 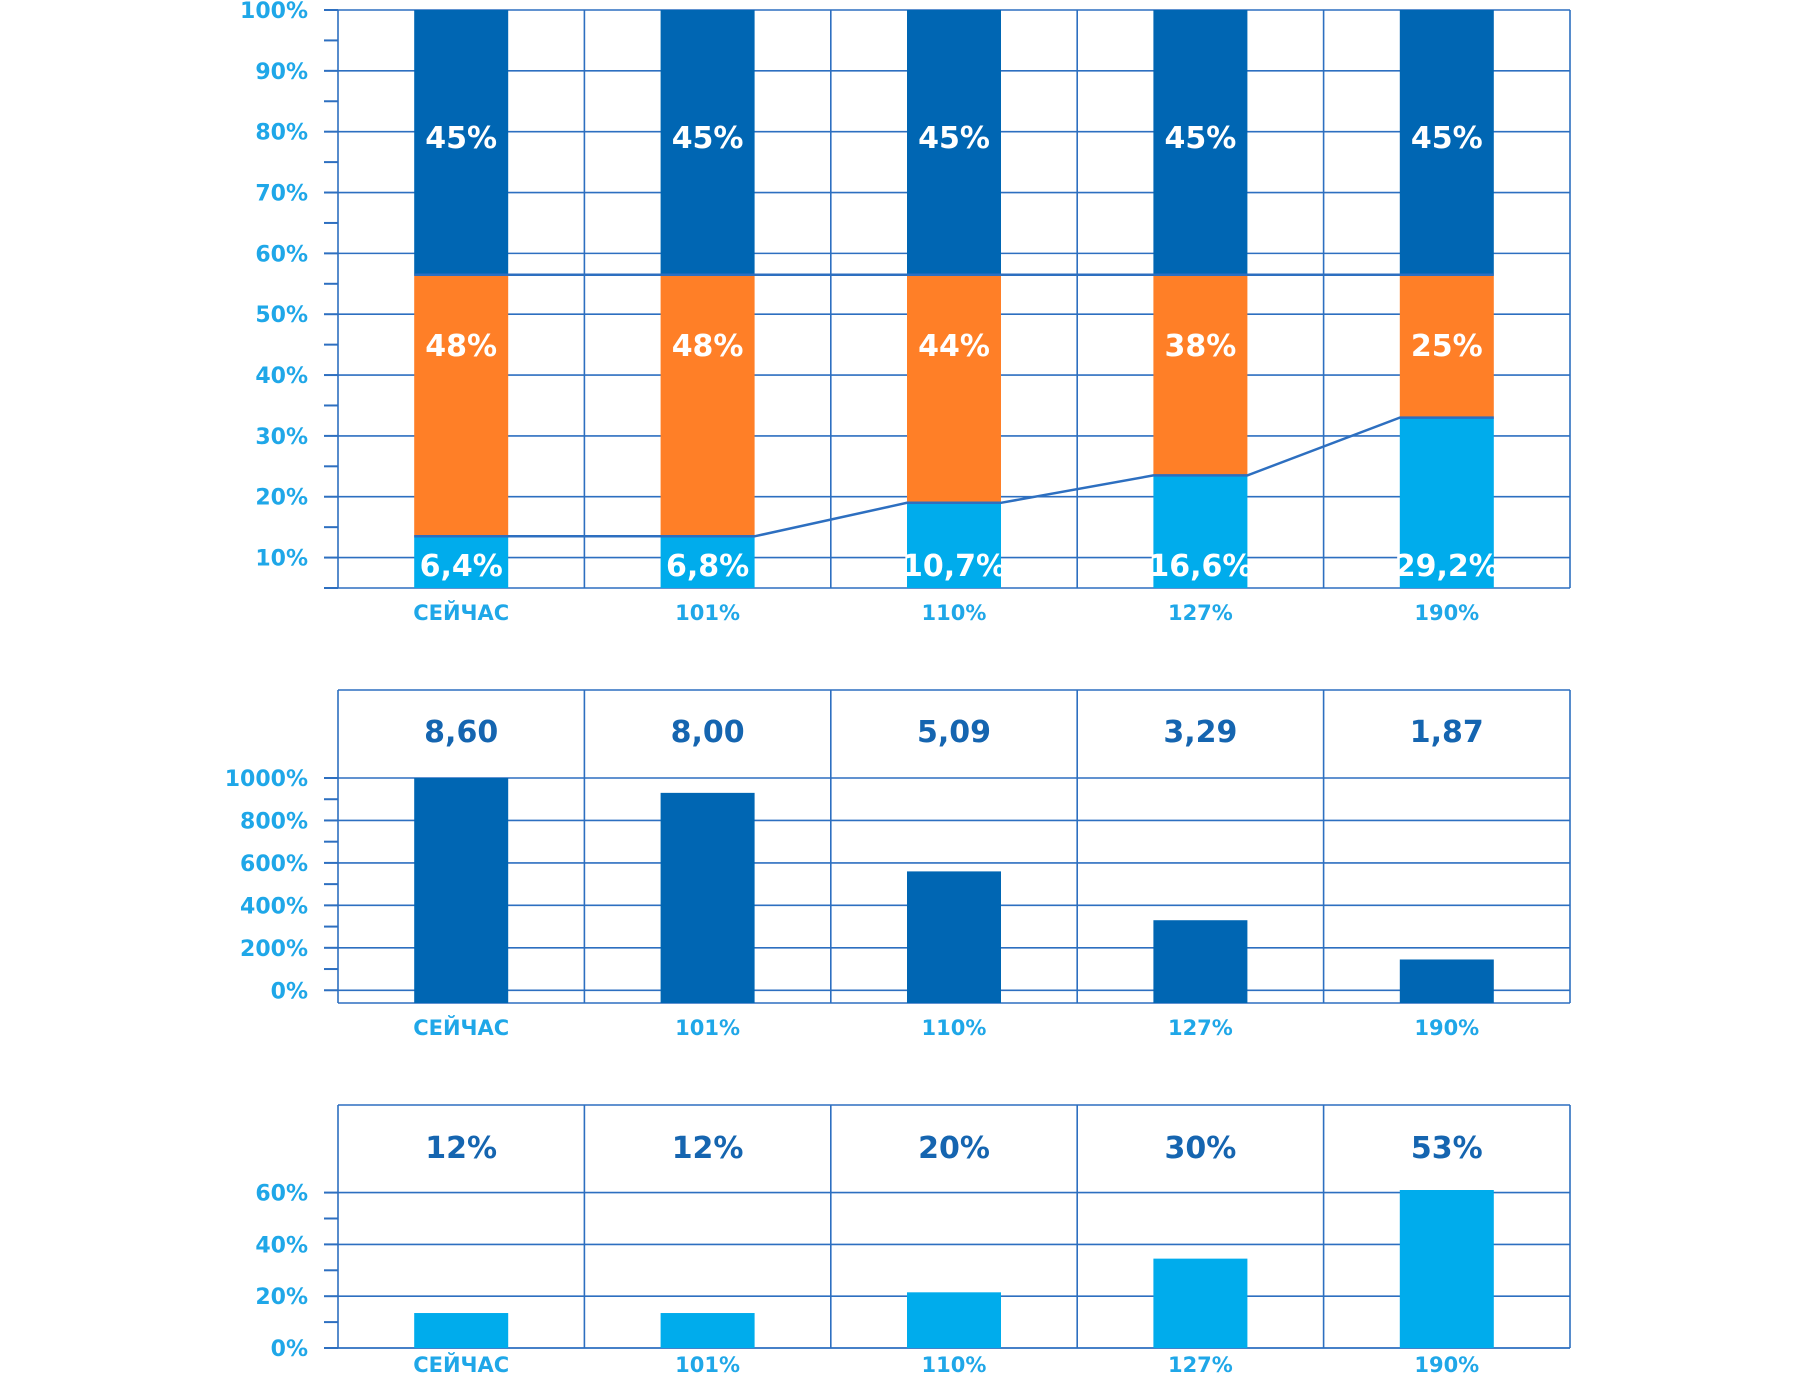 What do you see at coordinates (281, 133) in the screenshot?
I see `y-tick-label: 80%` at bounding box center [281, 133].